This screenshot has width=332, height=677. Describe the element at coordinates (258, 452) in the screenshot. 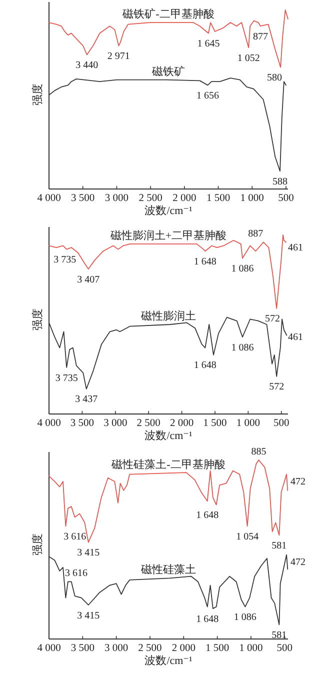

I see `annotation: 885` at that location.